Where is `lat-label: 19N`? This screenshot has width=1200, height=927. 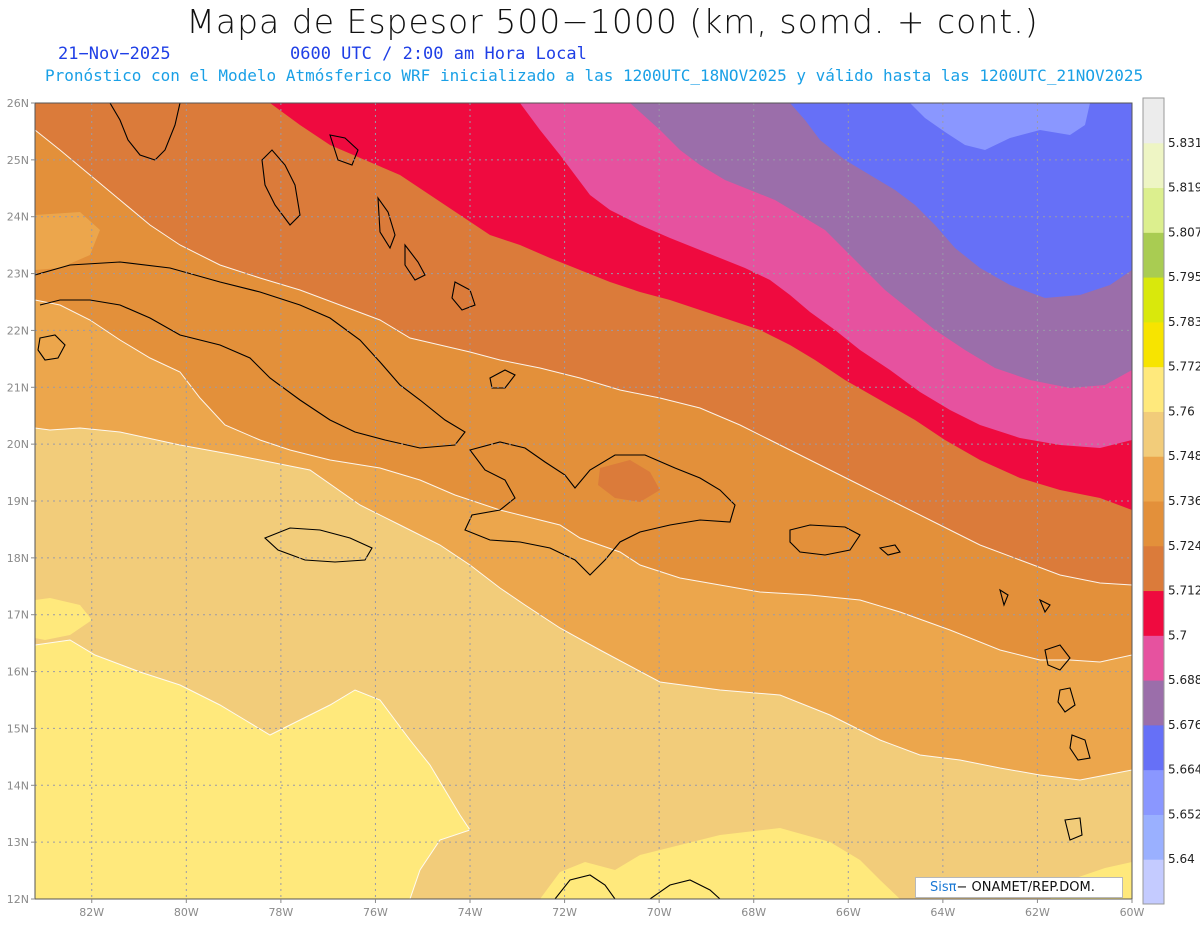 lat-label: 19N is located at coordinates (18, 501).